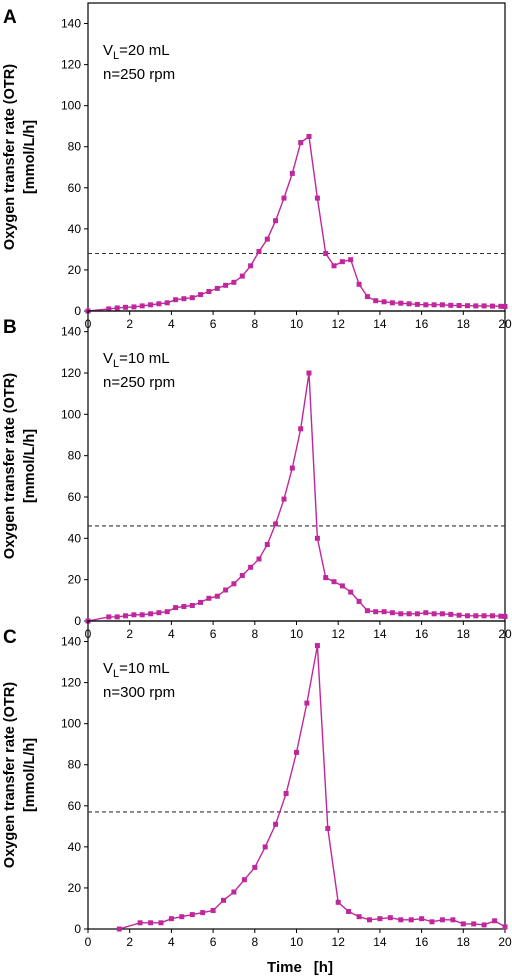  What do you see at coordinates (213, 942) in the screenshot?
I see `x-tick-label: 6` at bounding box center [213, 942].